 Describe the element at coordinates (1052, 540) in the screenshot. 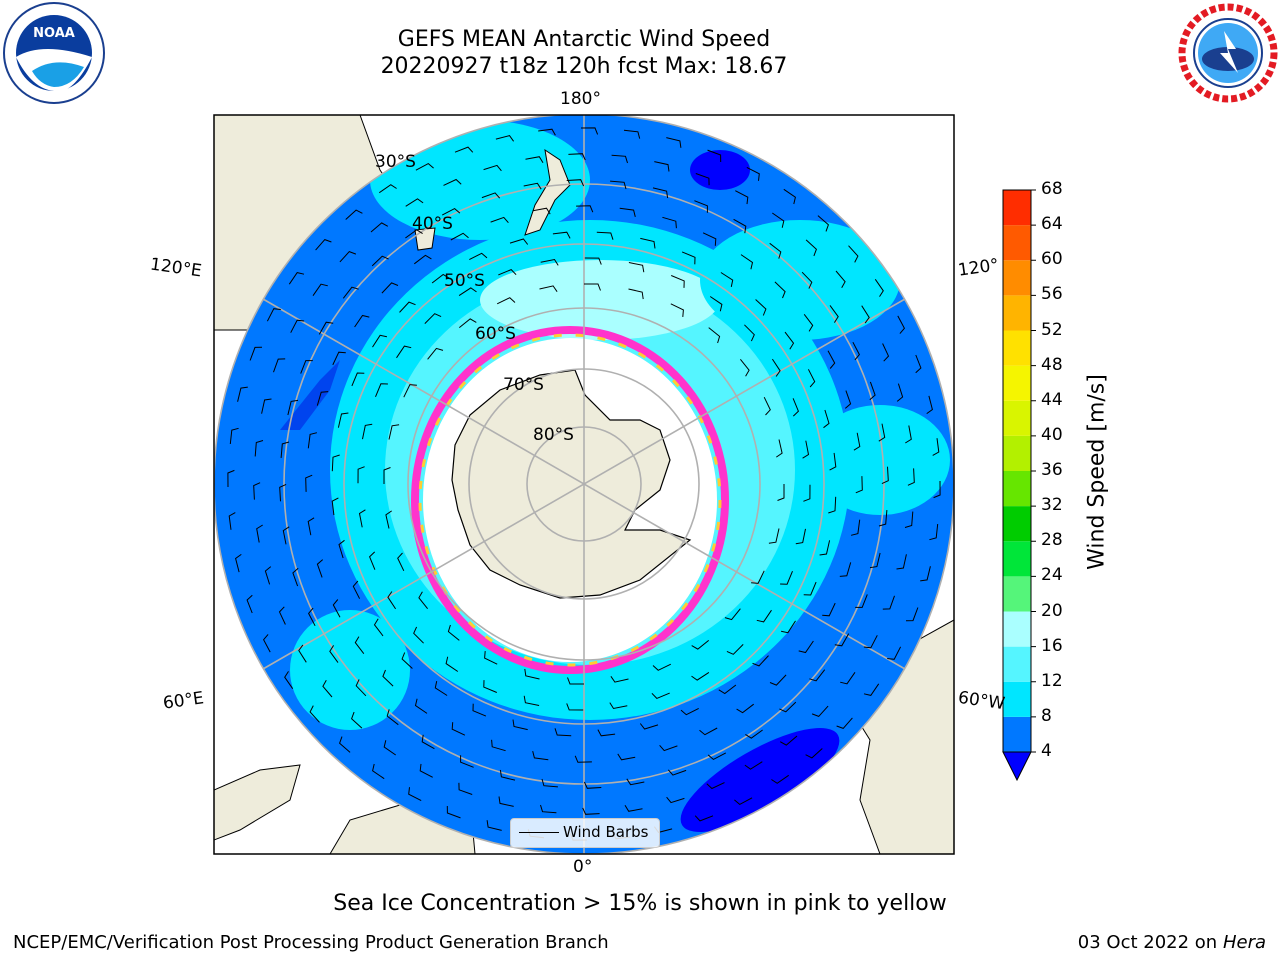

I see `colorbar-tick-label: 28` at that location.